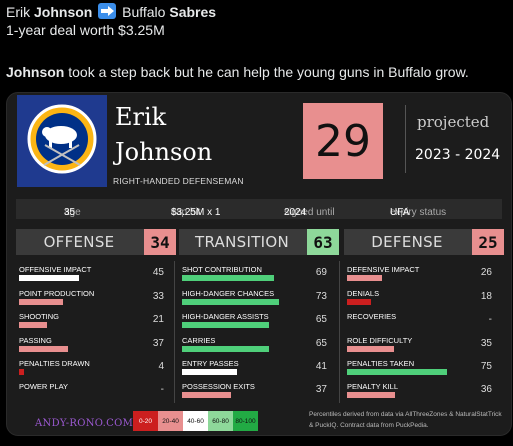  Describe the element at coordinates (158, 272) in the screenshot. I see `metric-value: 45` at that location.